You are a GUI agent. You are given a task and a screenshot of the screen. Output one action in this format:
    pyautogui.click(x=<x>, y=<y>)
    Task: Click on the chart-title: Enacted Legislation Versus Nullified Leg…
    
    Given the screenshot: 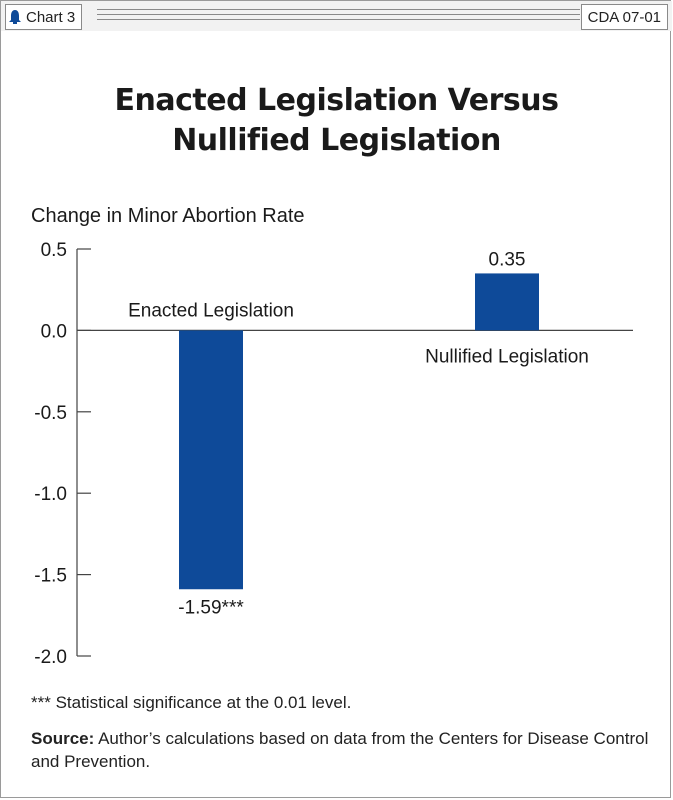 What is the action you would take?
    pyautogui.click(x=336, y=121)
    